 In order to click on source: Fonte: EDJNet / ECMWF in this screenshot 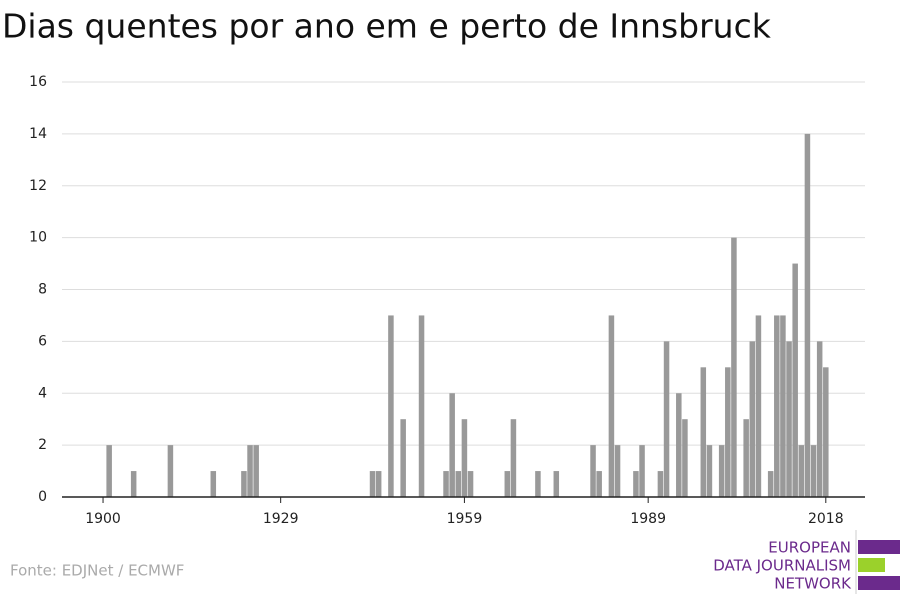, I will do `click(97, 571)`.